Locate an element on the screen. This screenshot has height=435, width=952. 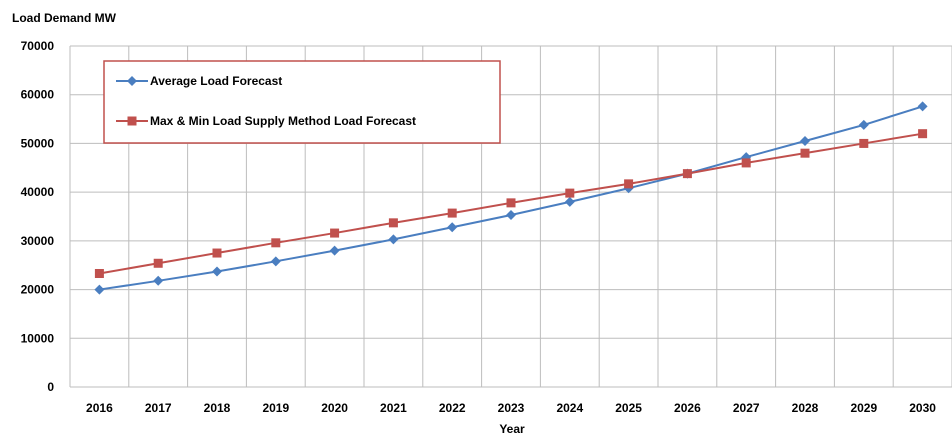
legend-label: Average Load Forecast is located at coordinates (216, 81).